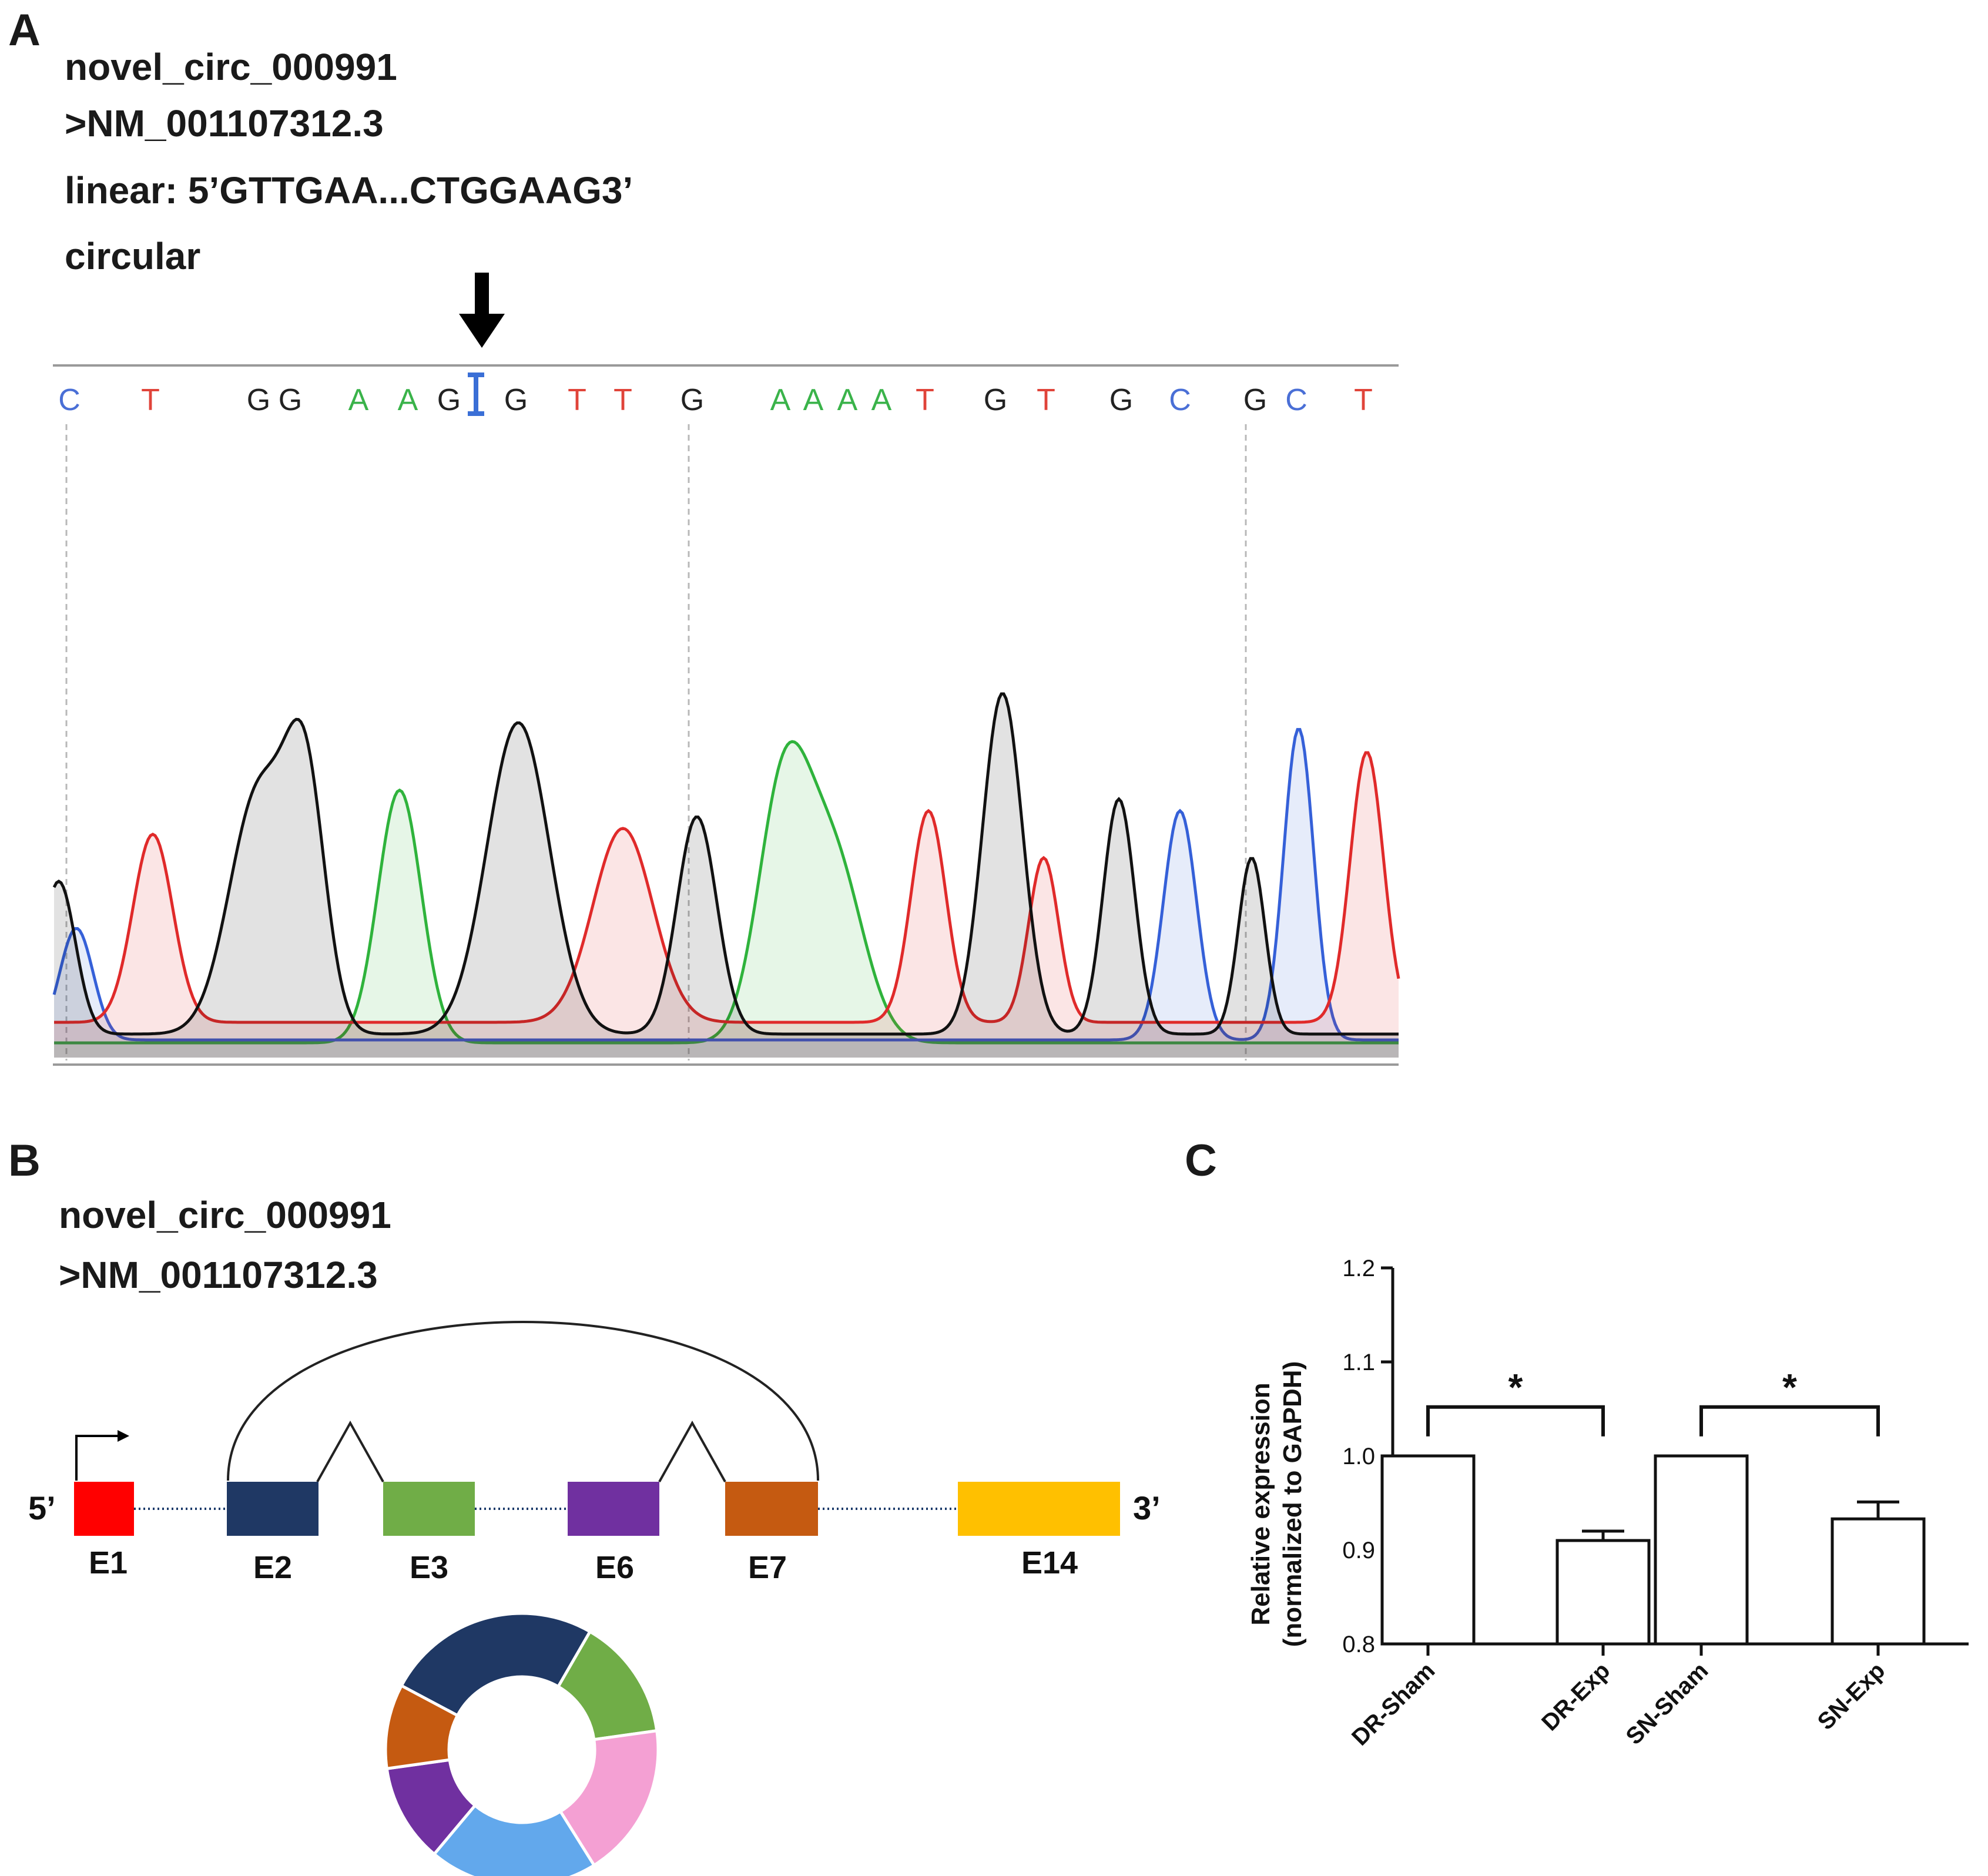 The height and width of the screenshot is (1876, 1988). Describe the element at coordinates (1393, 1703) in the screenshot. I see `x-category-label: DR-Sham` at that location.